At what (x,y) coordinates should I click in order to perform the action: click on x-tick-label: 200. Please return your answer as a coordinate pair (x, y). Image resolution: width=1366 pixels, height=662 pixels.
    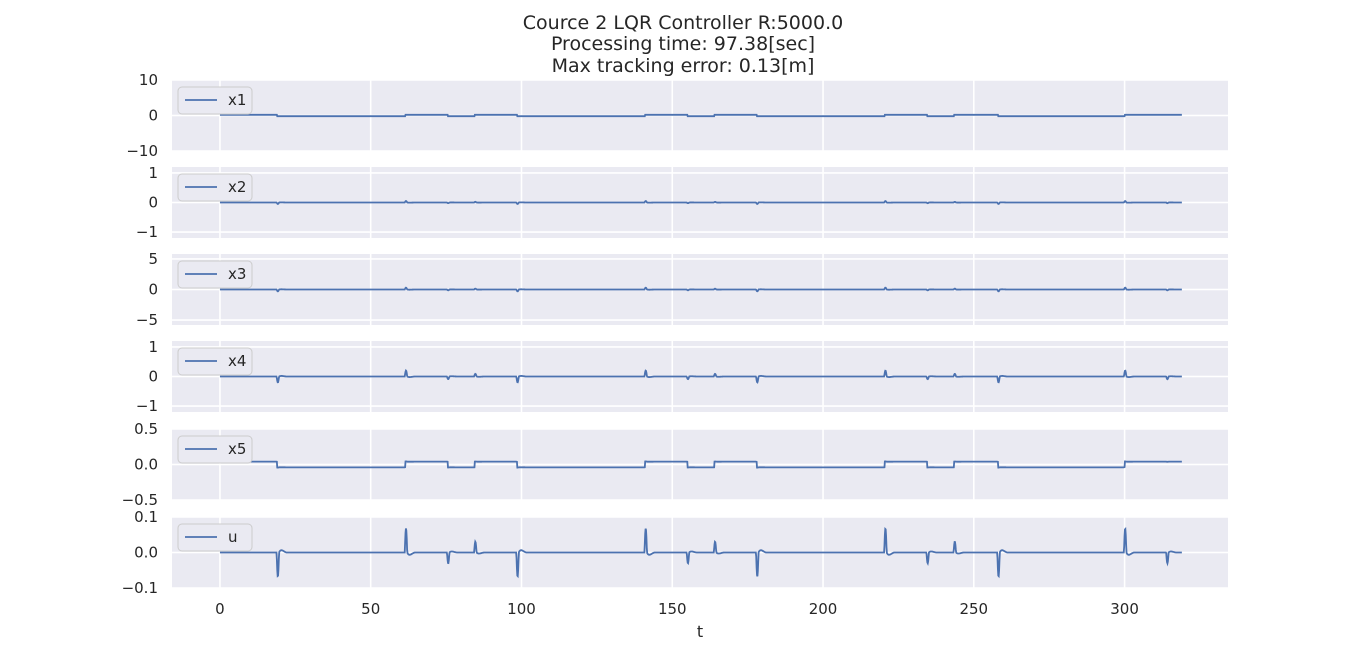
    Looking at the image, I should click on (823, 609).